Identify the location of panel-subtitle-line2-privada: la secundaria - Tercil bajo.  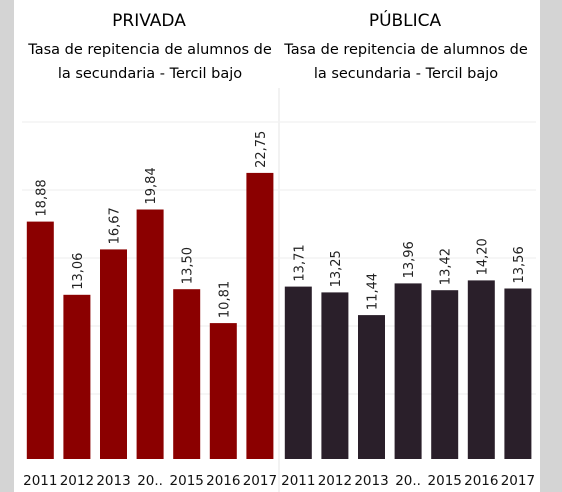
(150, 74).